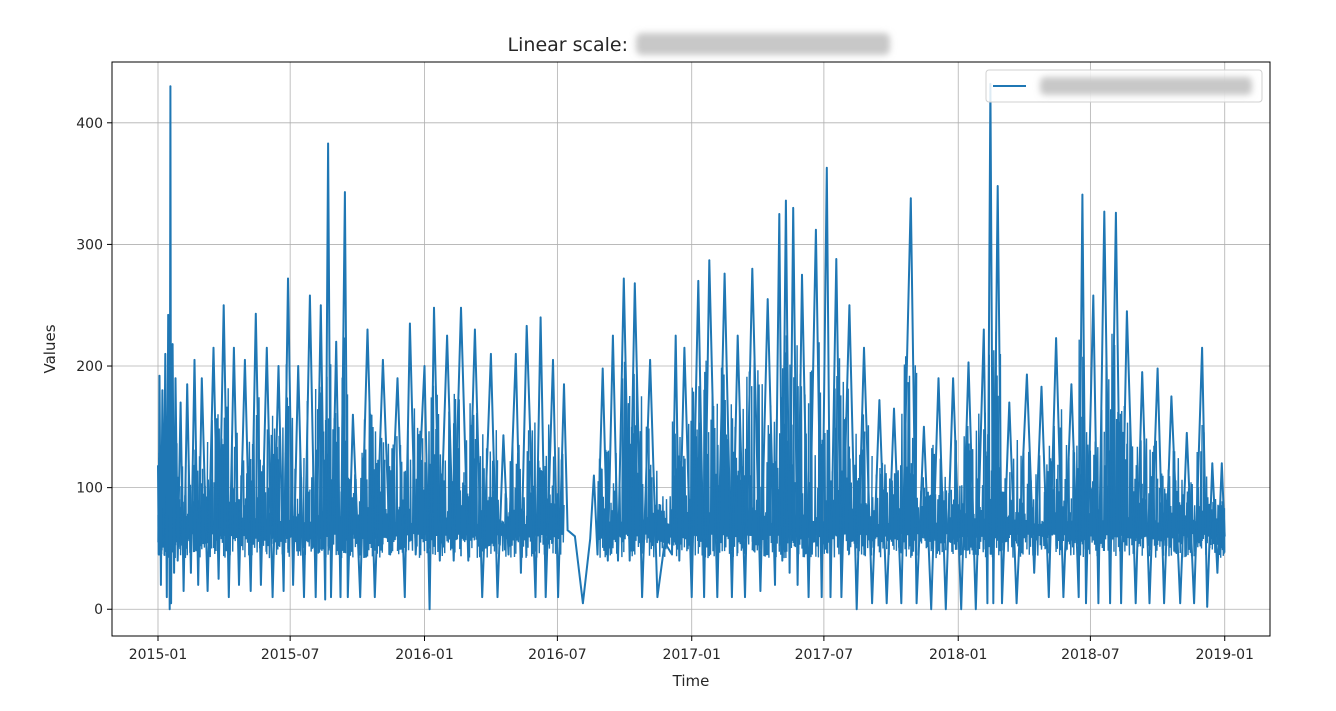 The width and height of the screenshot is (1336, 711). I want to click on x-tick-label: 2016-07, so click(557, 655).